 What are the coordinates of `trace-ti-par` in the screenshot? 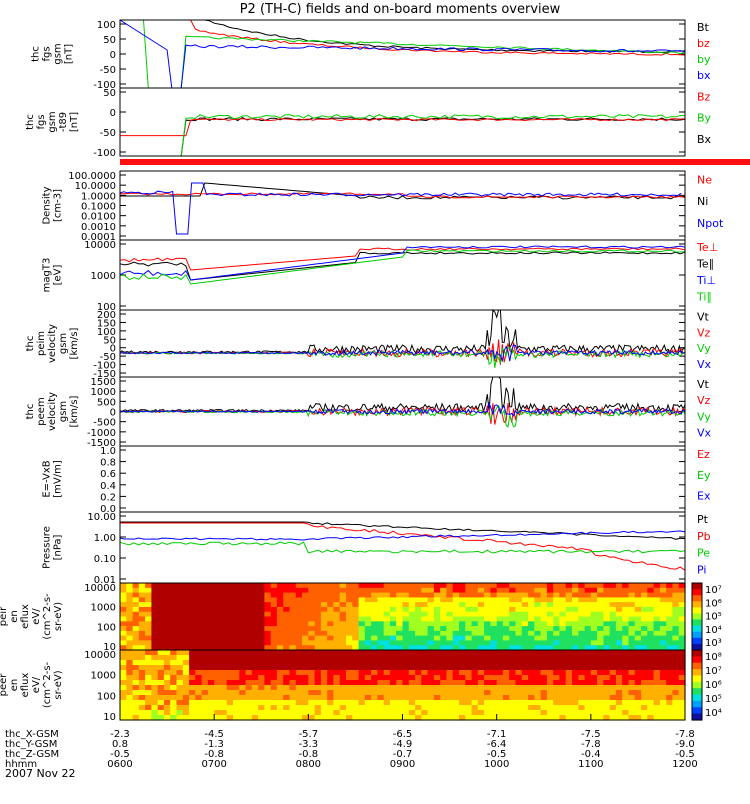 It's located at (402, 267).